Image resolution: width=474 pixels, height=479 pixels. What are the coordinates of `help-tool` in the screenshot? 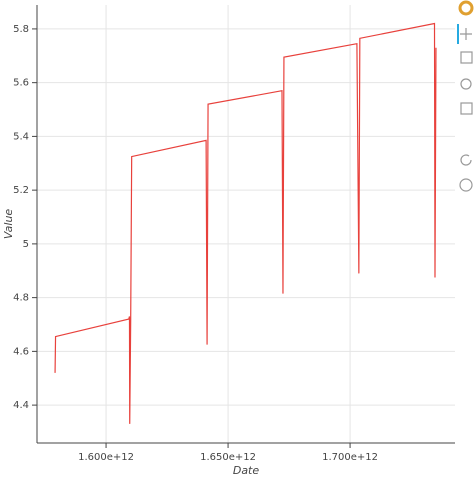 It's located at (466, 185).